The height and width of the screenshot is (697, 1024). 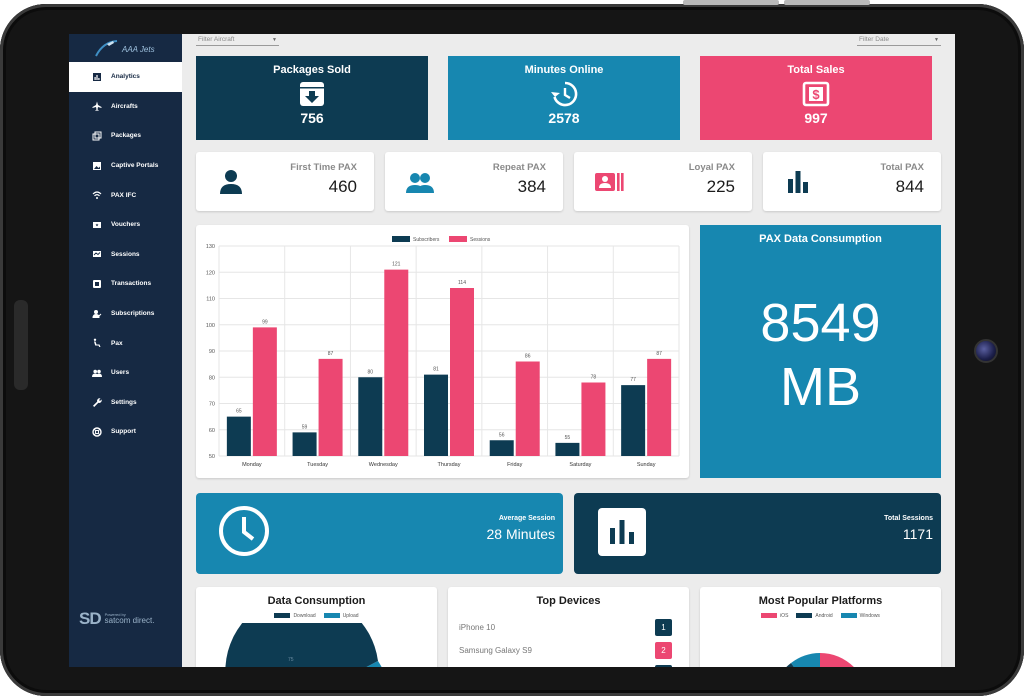 I want to click on voucher-icon, so click(x=97, y=224).